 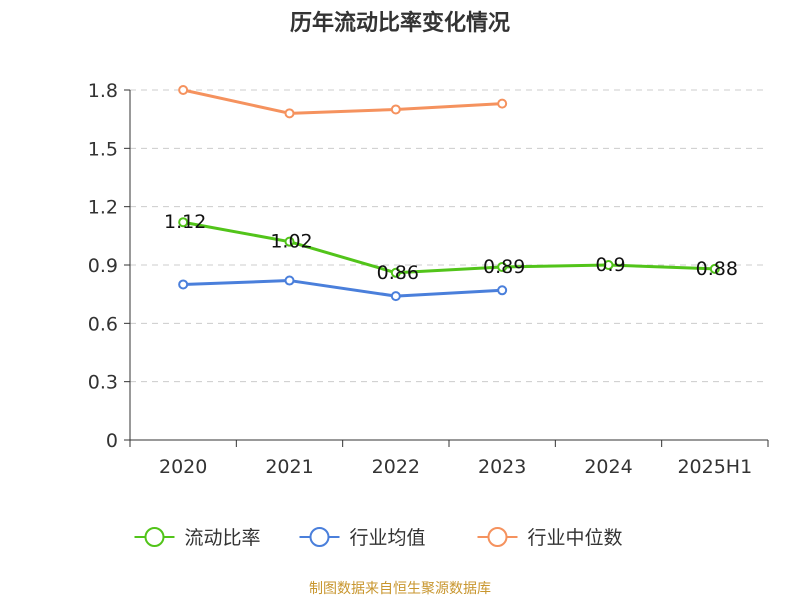 I want to click on y-tick-label: 1.2, so click(x=103, y=208).